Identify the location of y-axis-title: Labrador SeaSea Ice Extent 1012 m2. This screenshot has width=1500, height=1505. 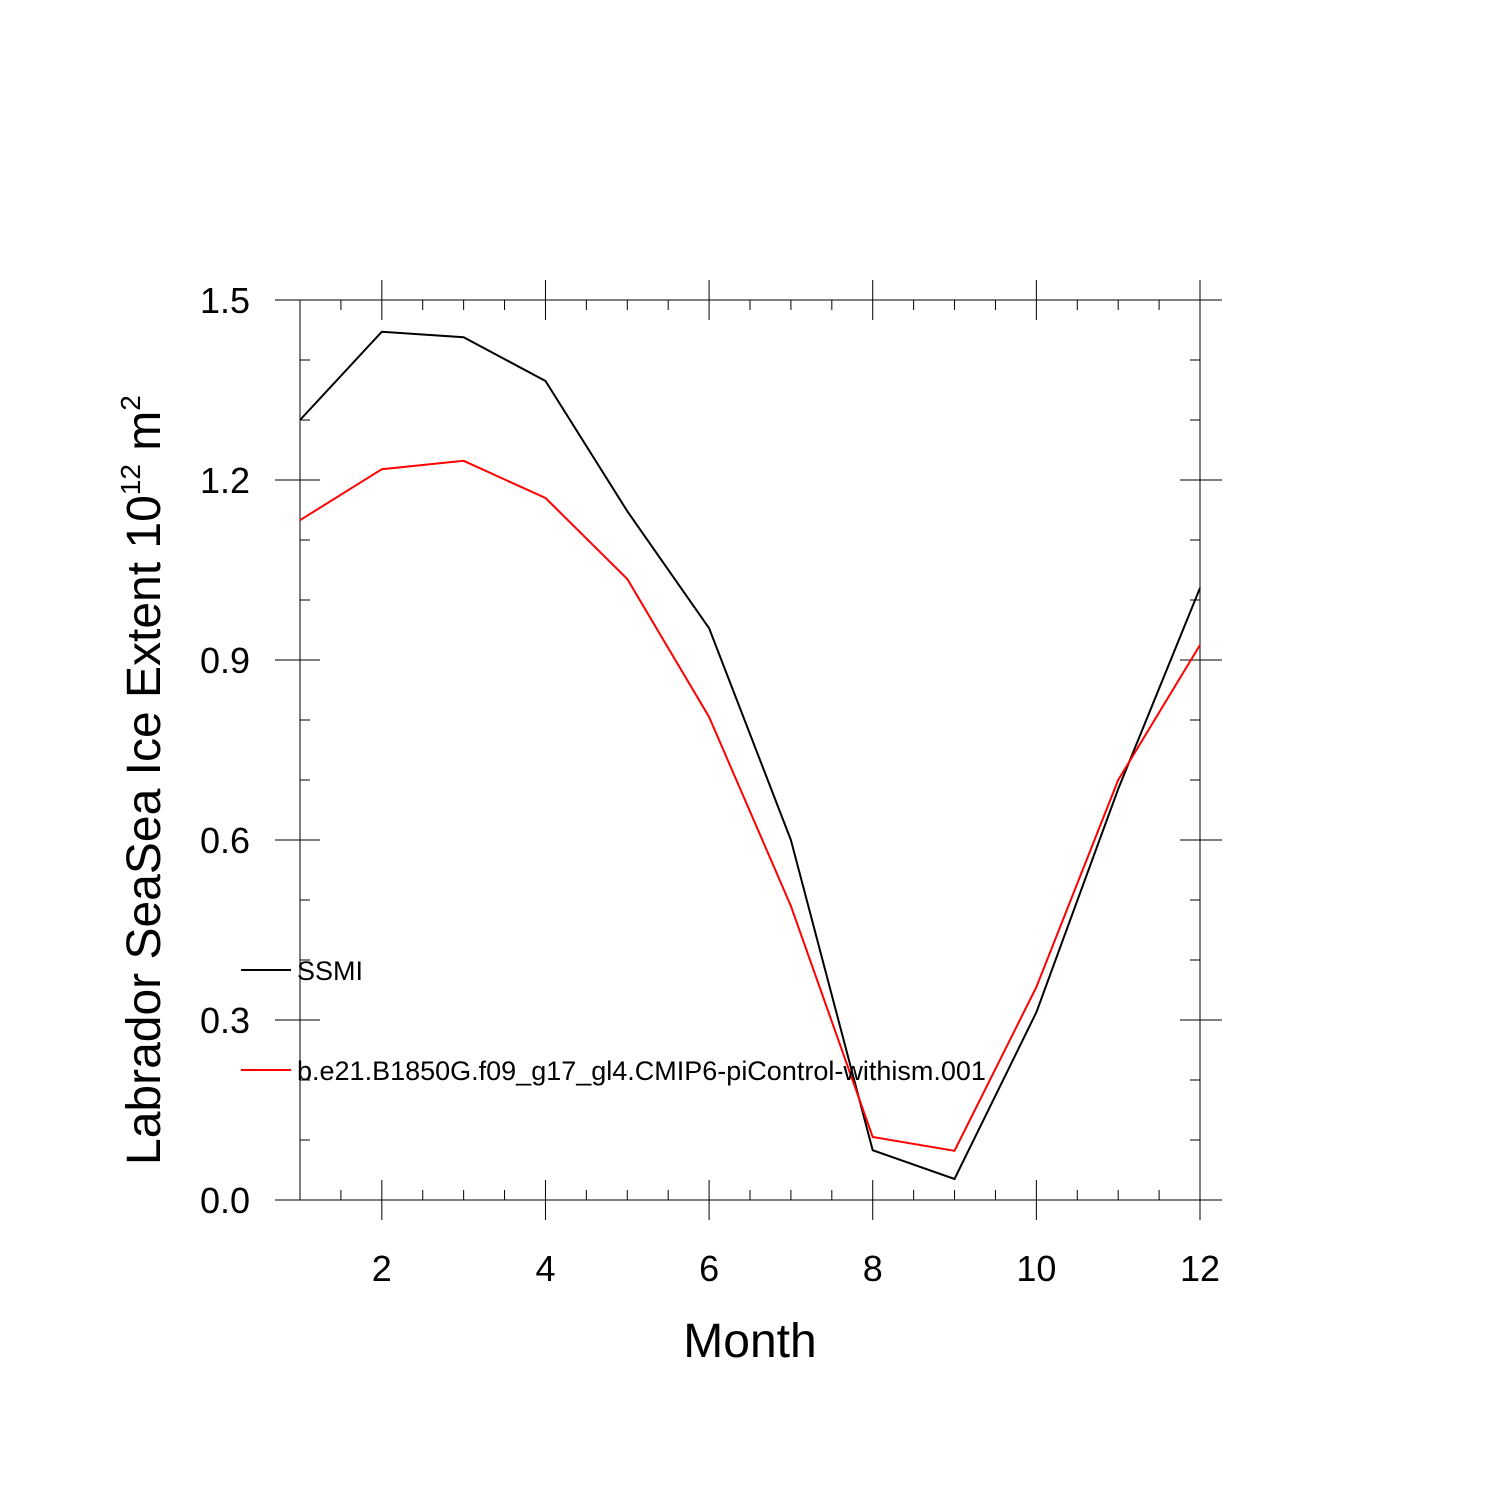
(143, 780).